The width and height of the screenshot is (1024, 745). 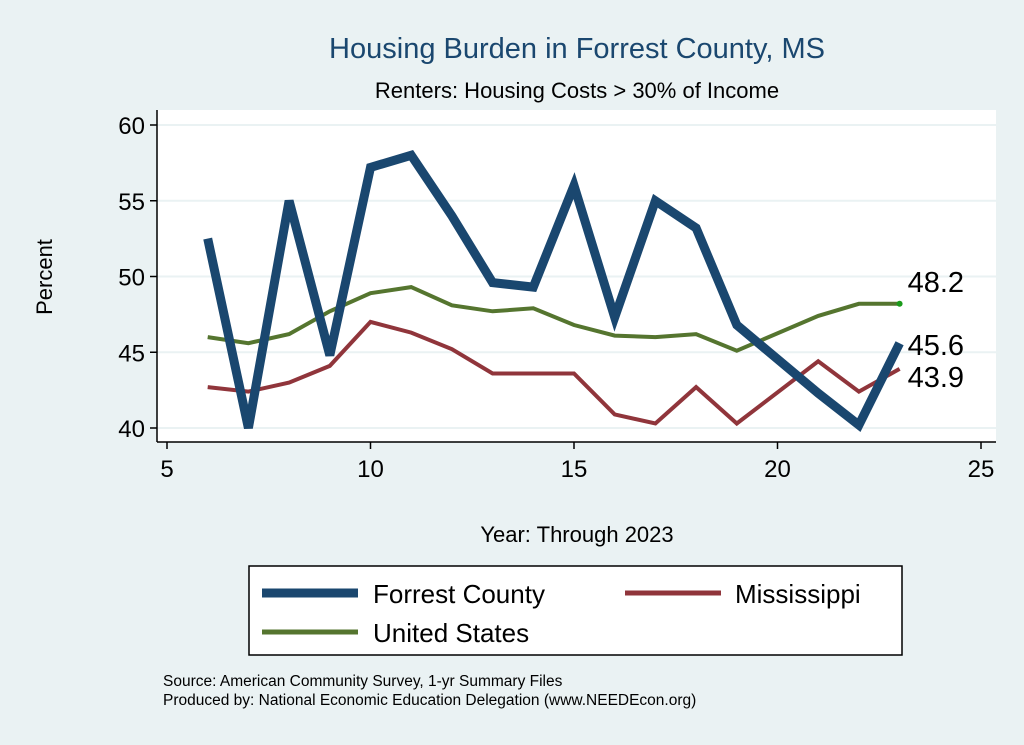 I want to click on legend-box, so click(x=575, y=610).